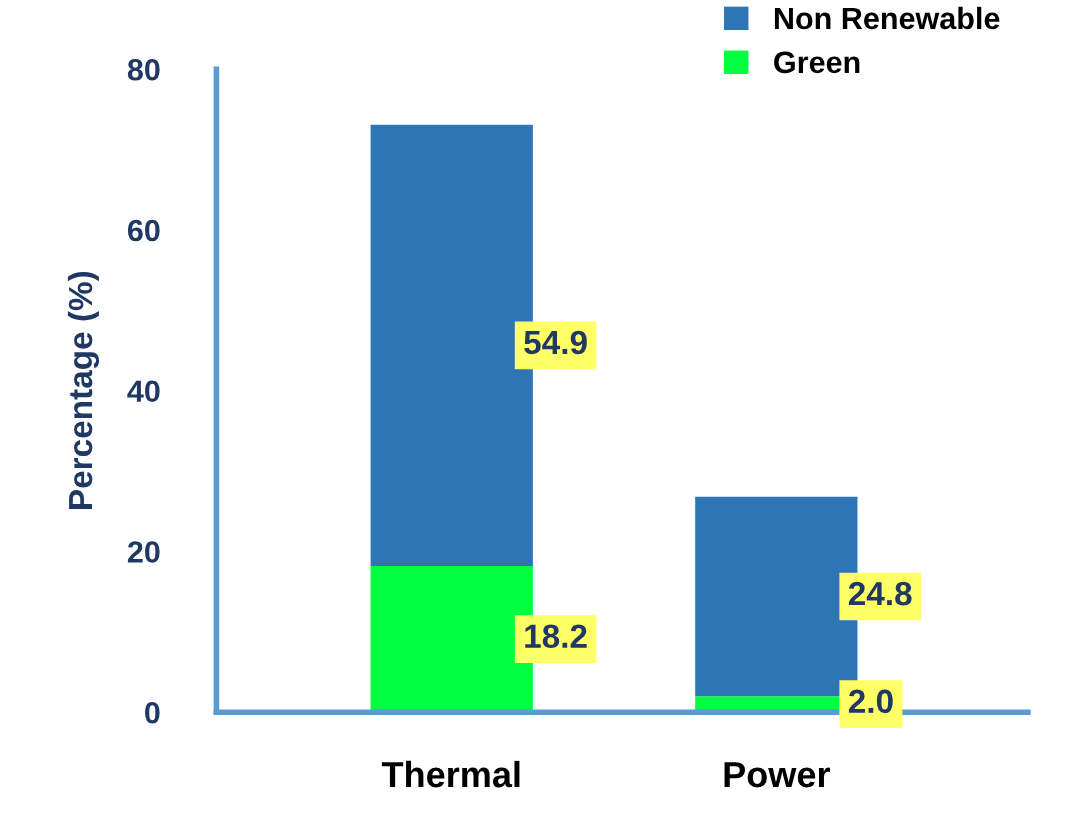 This screenshot has height=814, width=1082. Describe the element at coordinates (152, 712) in the screenshot. I see `y-tick-label: 0` at that location.